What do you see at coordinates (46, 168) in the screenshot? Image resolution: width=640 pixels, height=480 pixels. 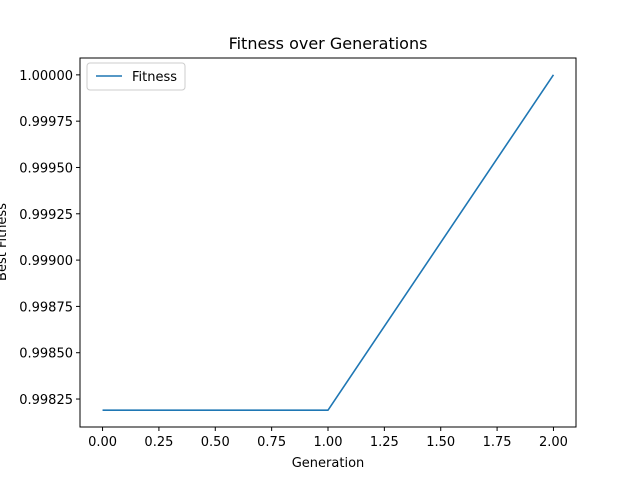 I see `y-tick-label: 0.99950` at bounding box center [46, 168].